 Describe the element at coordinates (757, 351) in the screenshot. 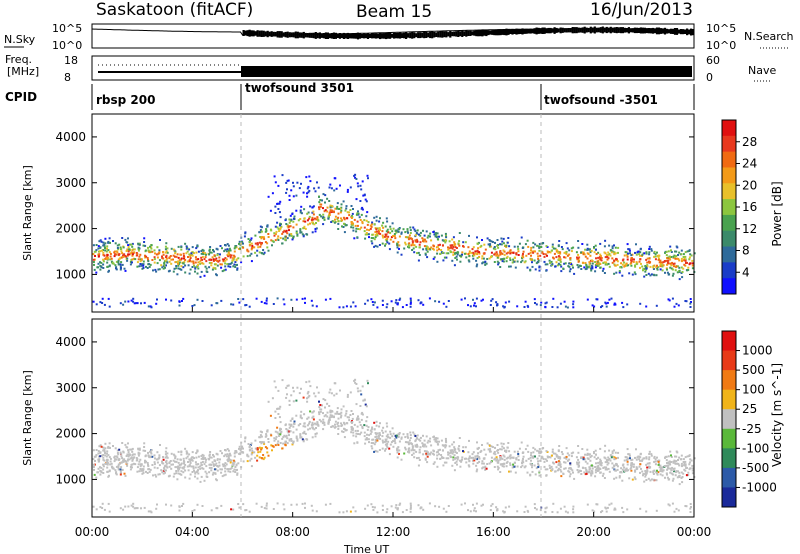

I see `colorbar-tick-label: 1000` at that location.